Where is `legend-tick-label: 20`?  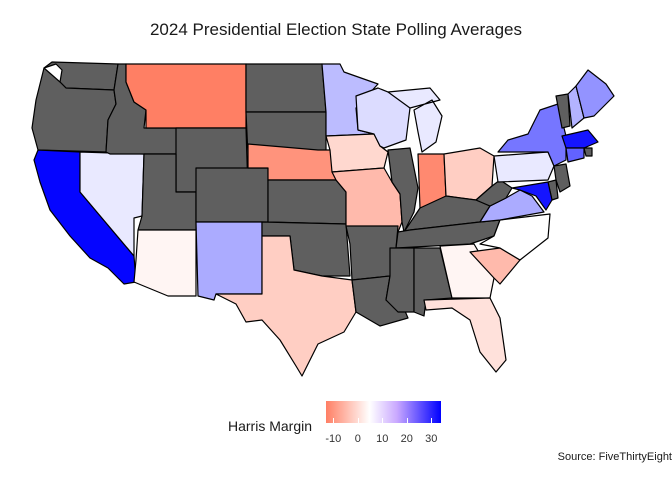
legend-tick-label: 20 is located at coordinates (406, 439).